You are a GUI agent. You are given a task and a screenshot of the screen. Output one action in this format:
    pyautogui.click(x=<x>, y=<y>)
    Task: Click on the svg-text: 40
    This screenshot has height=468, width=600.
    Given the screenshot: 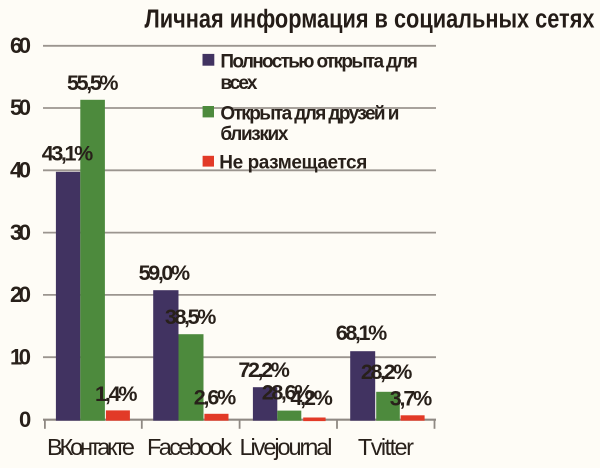 What is the action you would take?
    pyautogui.click(x=20, y=170)
    